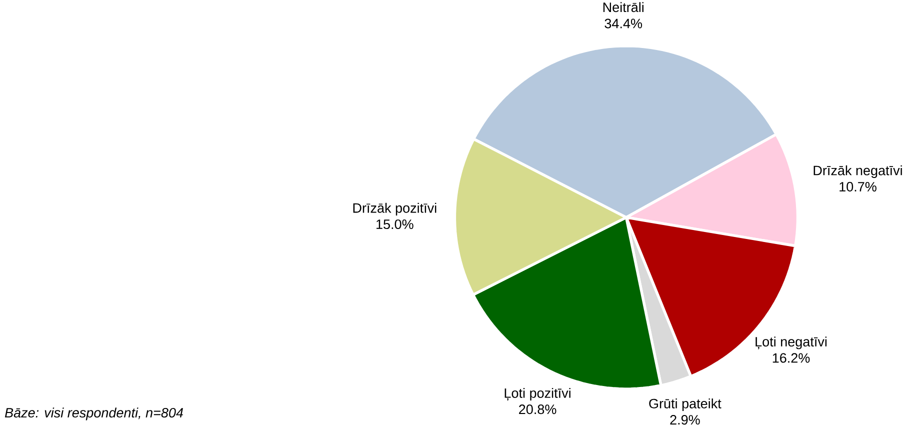 The width and height of the screenshot is (905, 427). Describe the element at coordinates (791, 343) in the screenshot. I see `slice-label: Ļoti negatīvi` at that location.